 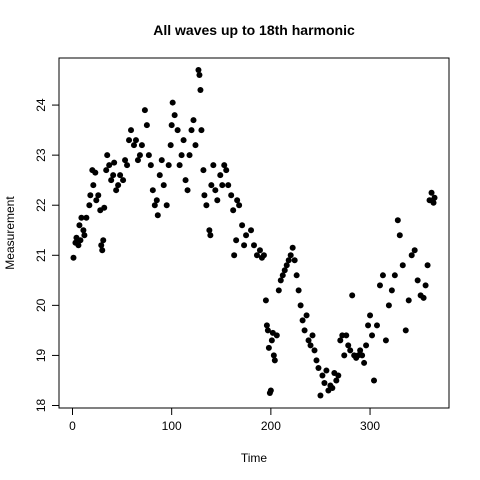 What do you see at coordinates (254, 30) in the screenshot?
I see `chart-title: All waves up to 18th harmonic` at bounding box center [254, 30].